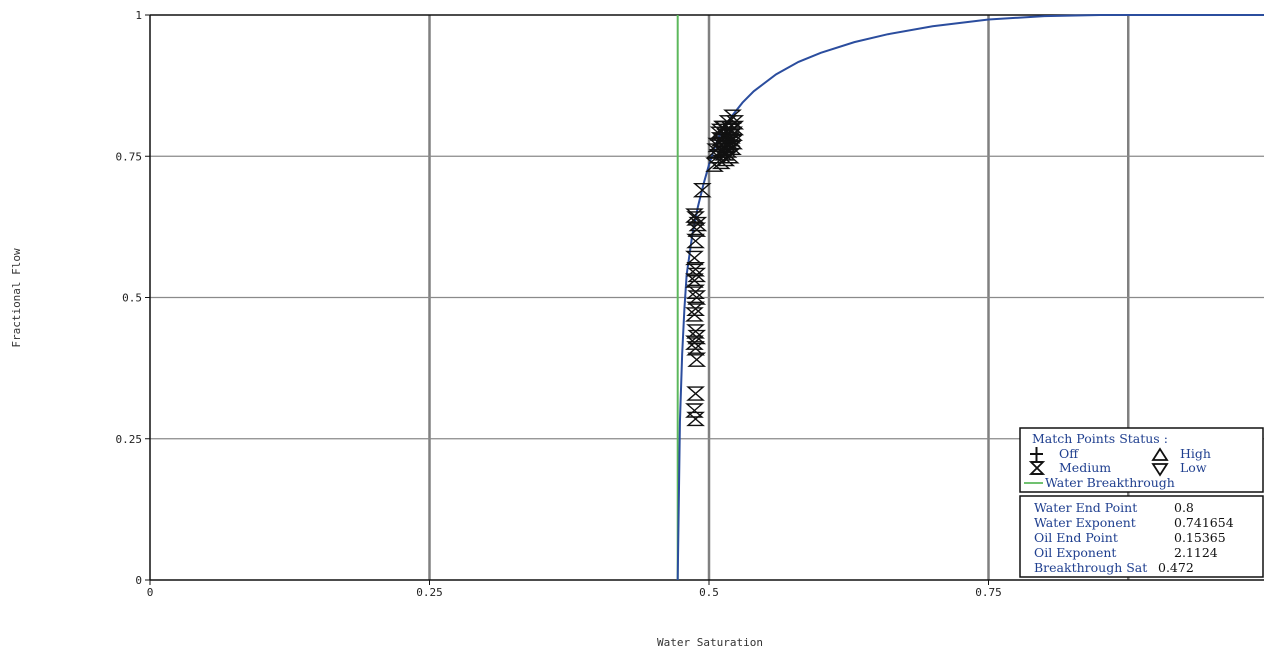 The image size is (1264, 648). I want to click on triangle-down-icon, so click(1160, 470).